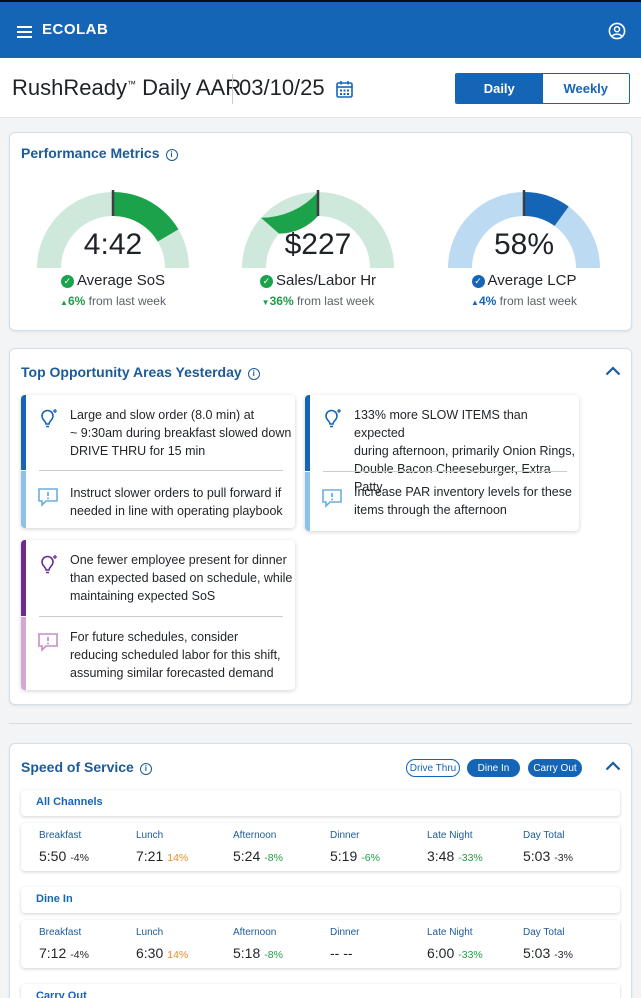 This screenshot has width=641, height=998. What do you see at coordinates (433, 768) in the screenshot?
I see `filter-drive-thru: Drive Thru` at bounding box center [433, 768].